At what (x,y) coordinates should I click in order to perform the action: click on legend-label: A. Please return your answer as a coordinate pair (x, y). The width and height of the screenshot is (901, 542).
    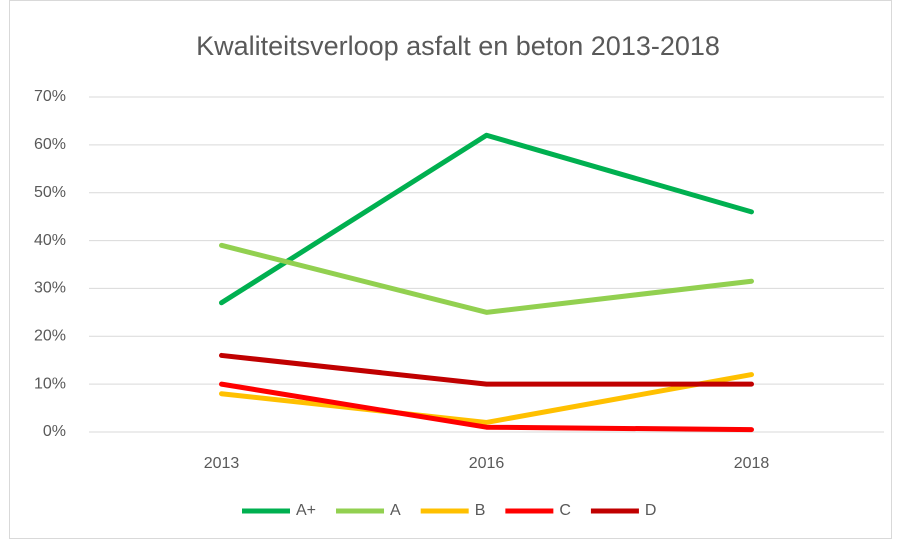
    Looking at the image, I should click on (395, 510).